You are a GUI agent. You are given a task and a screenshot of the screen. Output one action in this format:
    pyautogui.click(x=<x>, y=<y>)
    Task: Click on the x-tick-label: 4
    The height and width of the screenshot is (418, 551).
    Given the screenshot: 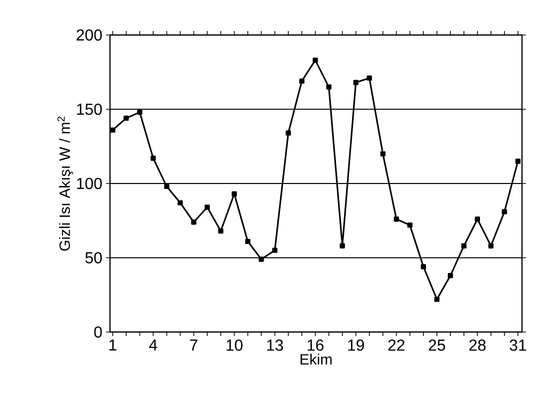 What is the action you would take?
    pyautogui.click(x=153, y=345)
    